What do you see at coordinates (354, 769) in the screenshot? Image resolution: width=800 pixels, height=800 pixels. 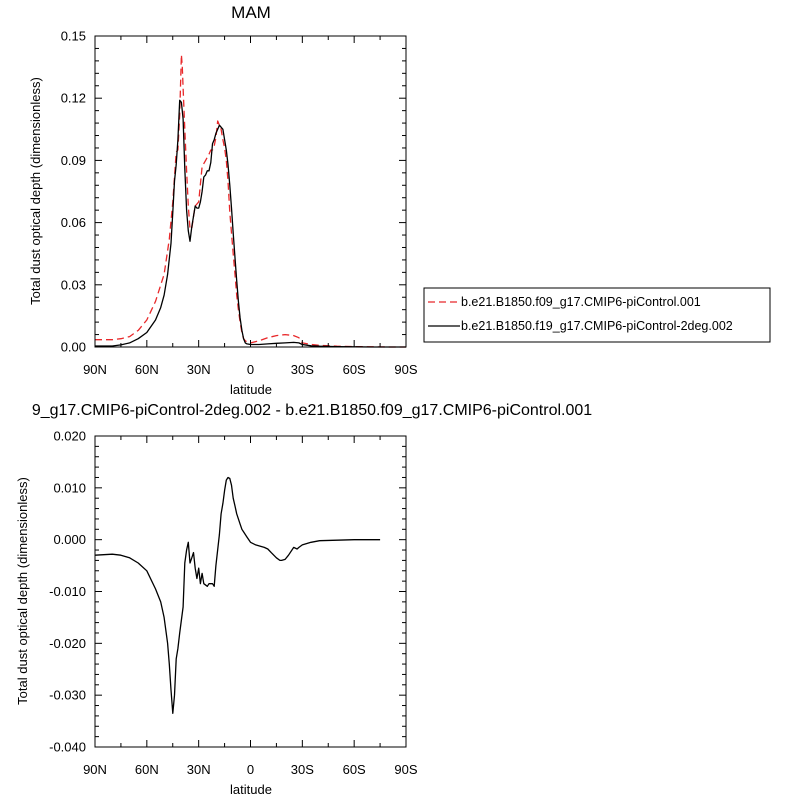 I see `bottom-x-tick-label: 60S` at bounding box center [354, 769].